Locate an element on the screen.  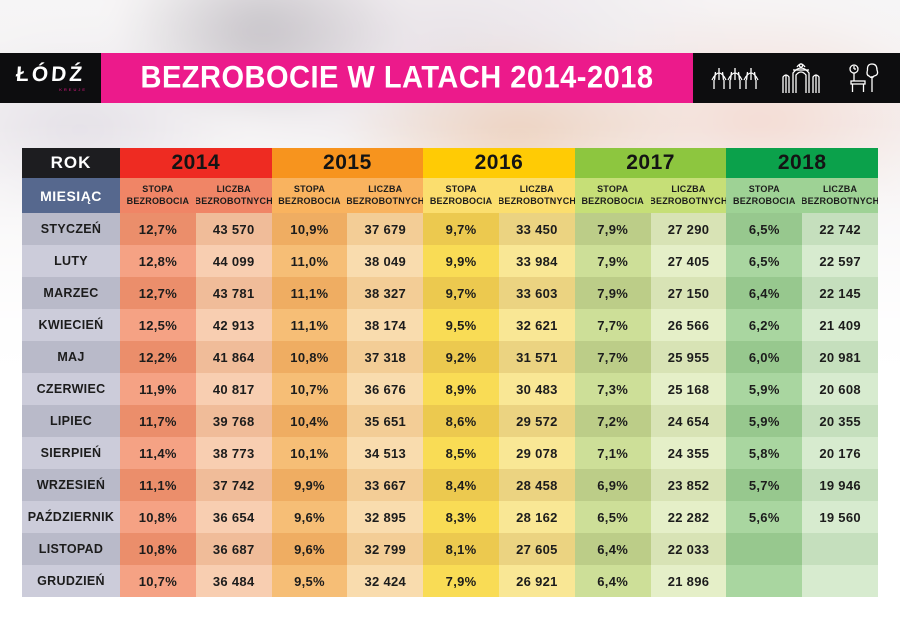
liczba-cell-2018: 19 560 is located at coordinates (840, 517).